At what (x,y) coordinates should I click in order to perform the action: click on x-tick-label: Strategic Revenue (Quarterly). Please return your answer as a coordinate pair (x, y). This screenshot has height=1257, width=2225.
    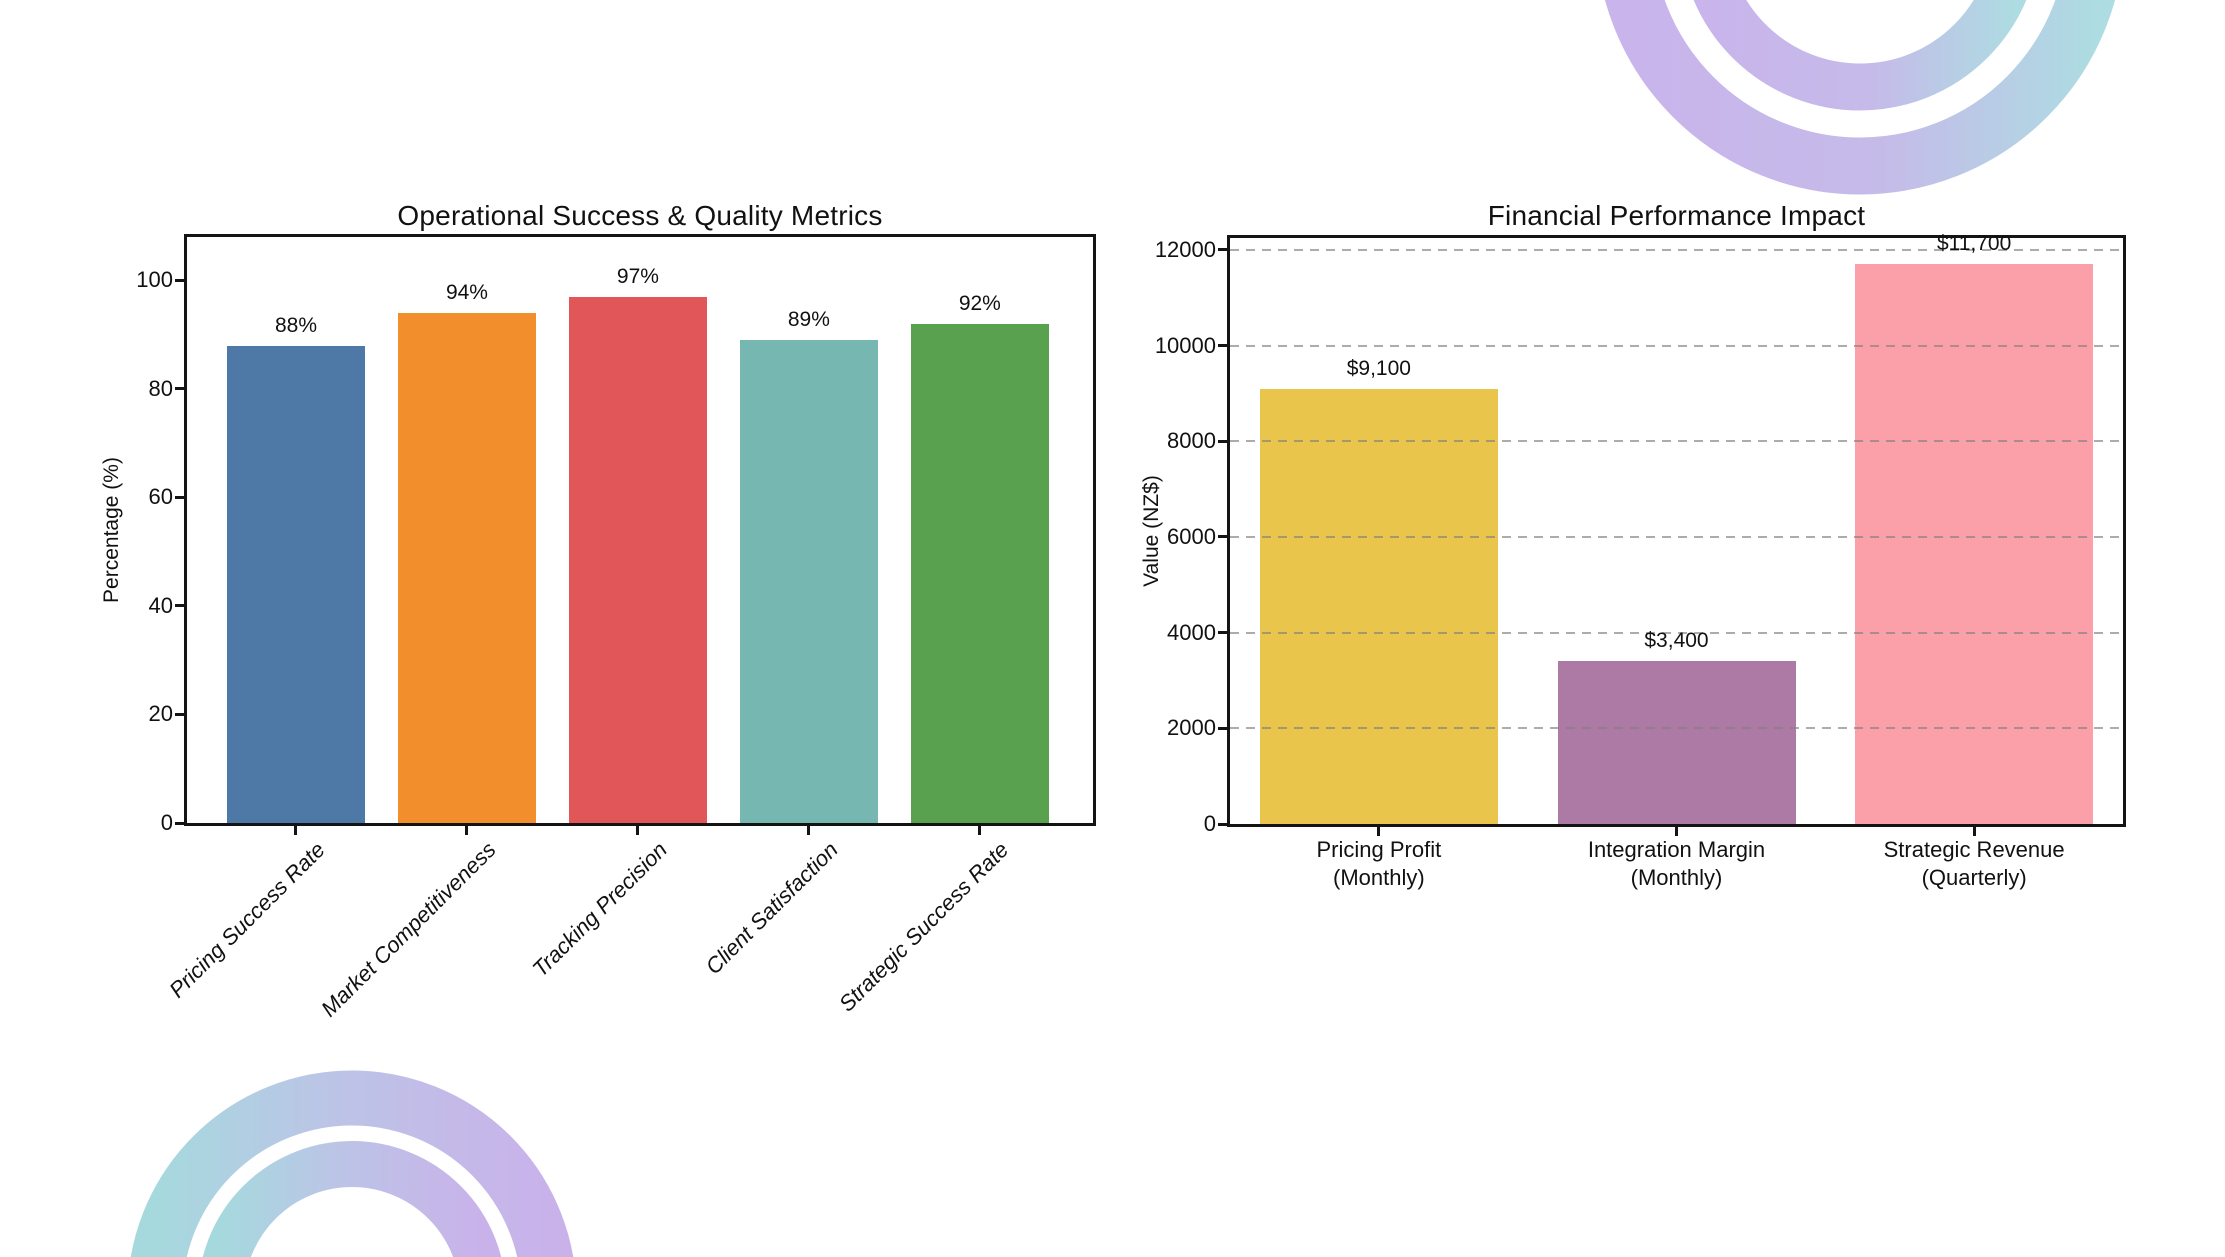
    Looking at the image, I should click on (1974, 863).